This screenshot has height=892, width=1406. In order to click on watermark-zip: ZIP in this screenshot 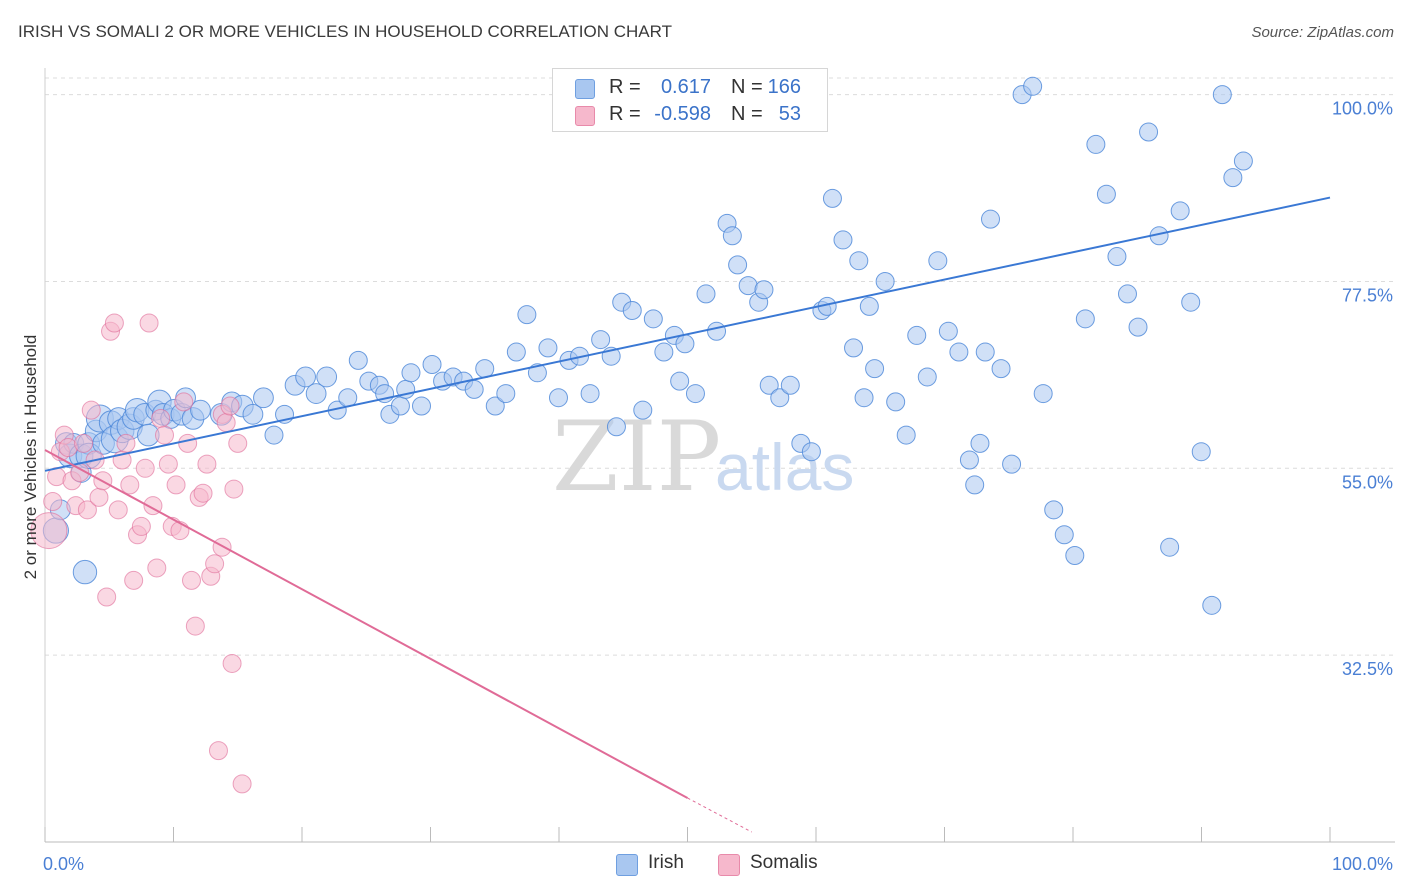, I will do `click(636, 457)`.